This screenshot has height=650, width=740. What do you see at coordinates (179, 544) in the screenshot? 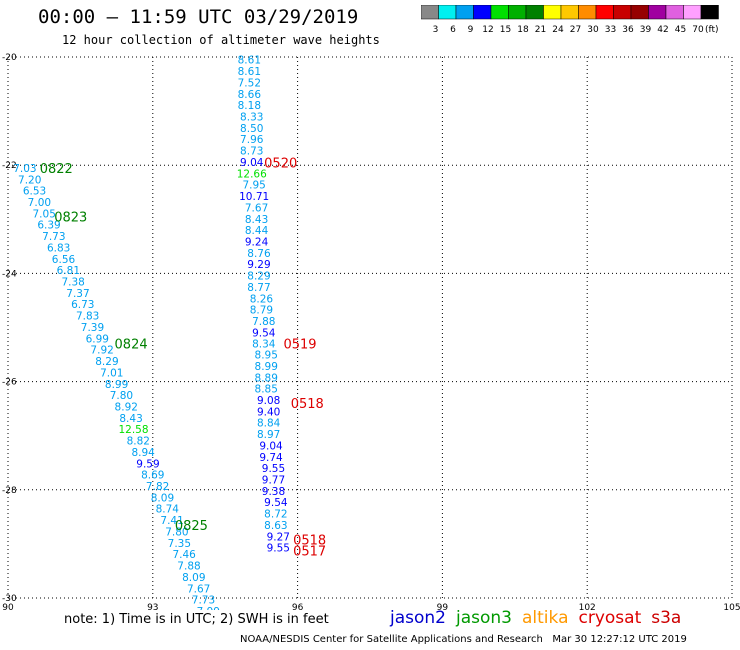
I see `swh-value: 7.35` at bounding box center [179, 544].